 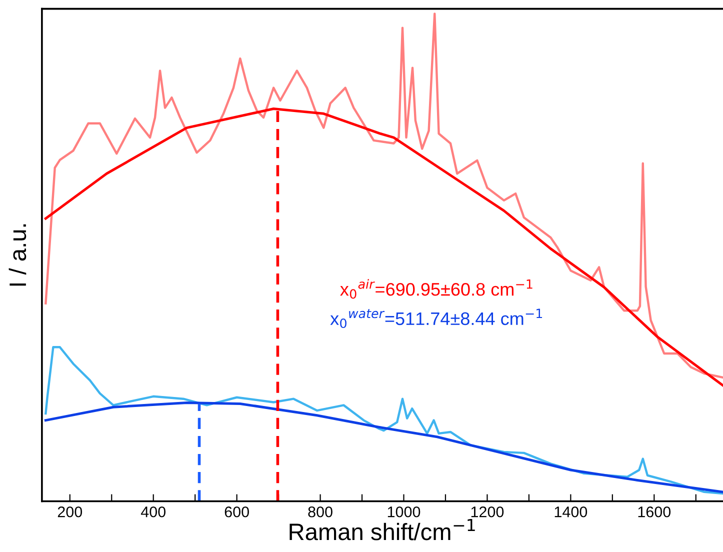 What do you see at coordinates (487, 512) in the screenshot?
I see `x-tick-label: 1200` at bounding box center [487, 512].